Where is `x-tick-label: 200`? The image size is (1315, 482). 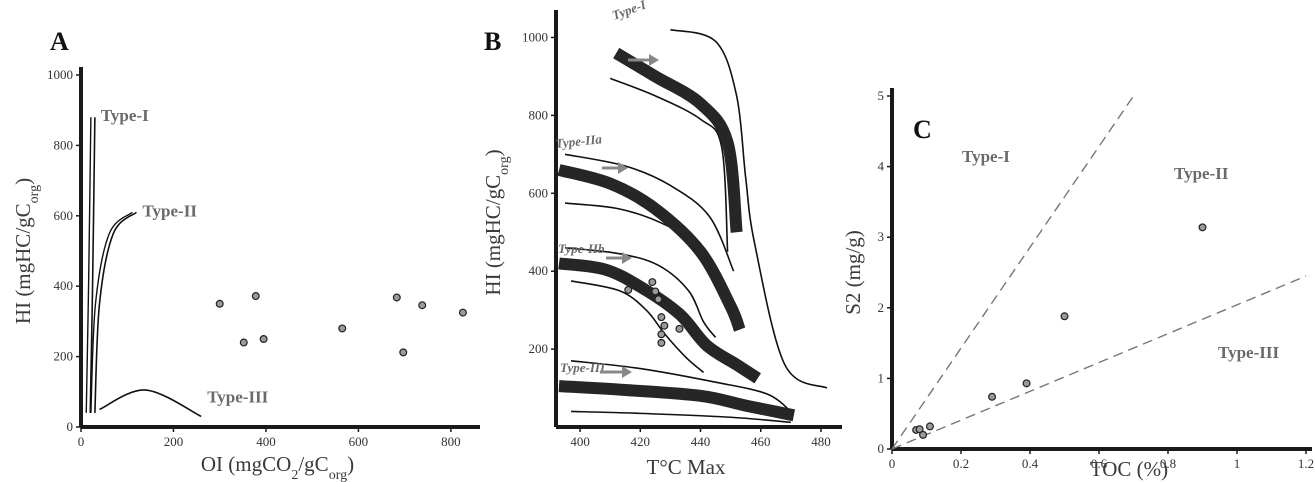
x-tick-label: 200 is located at coordinates (174, 441).